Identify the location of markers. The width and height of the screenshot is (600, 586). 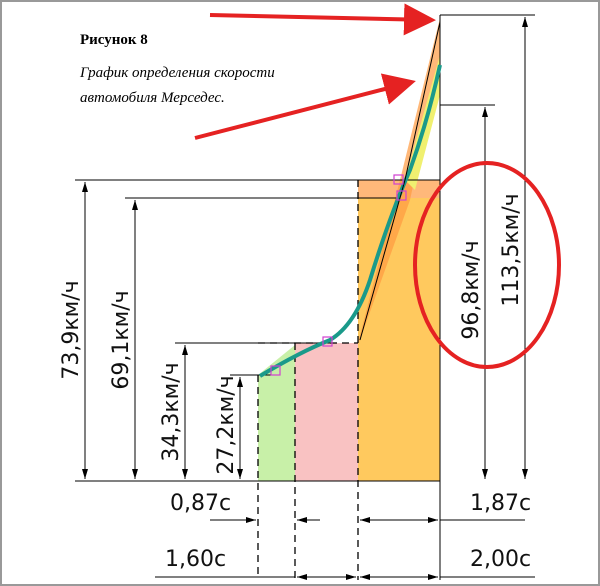
(338, 275).